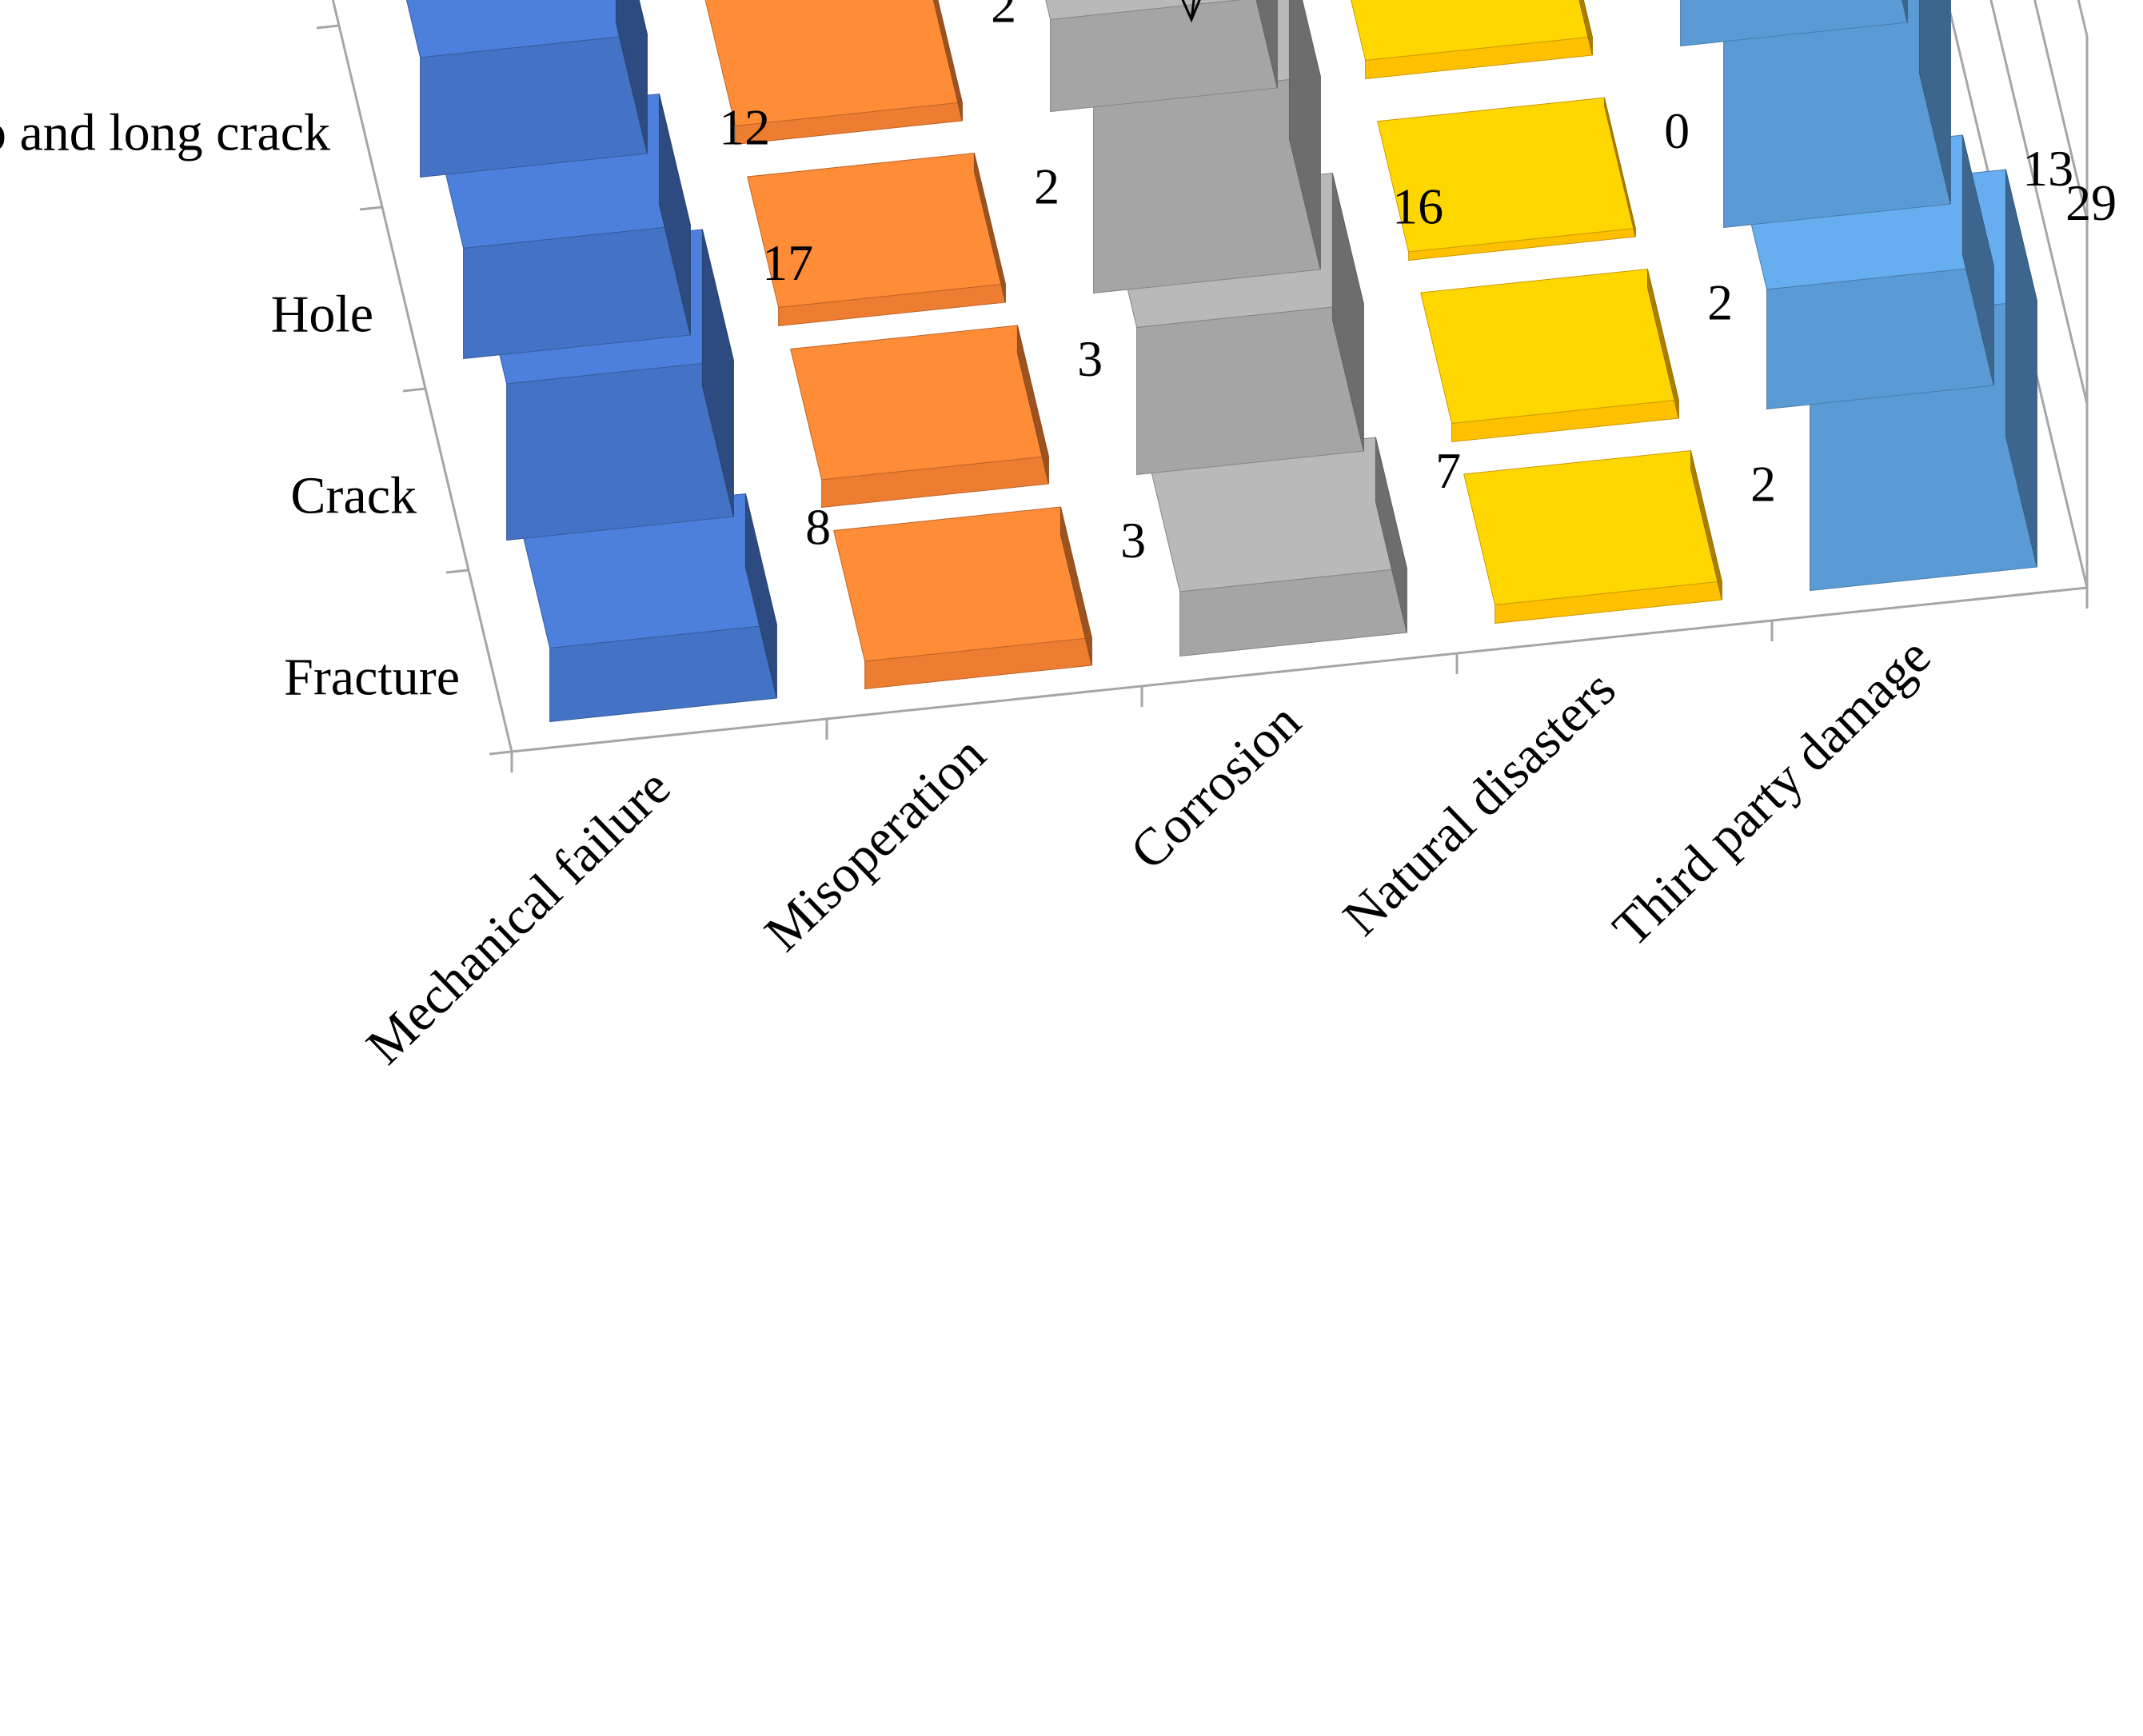 This screenshot has width=2143, height=1736. I want to click on bar-misoperation-crack, so click(919, 417).